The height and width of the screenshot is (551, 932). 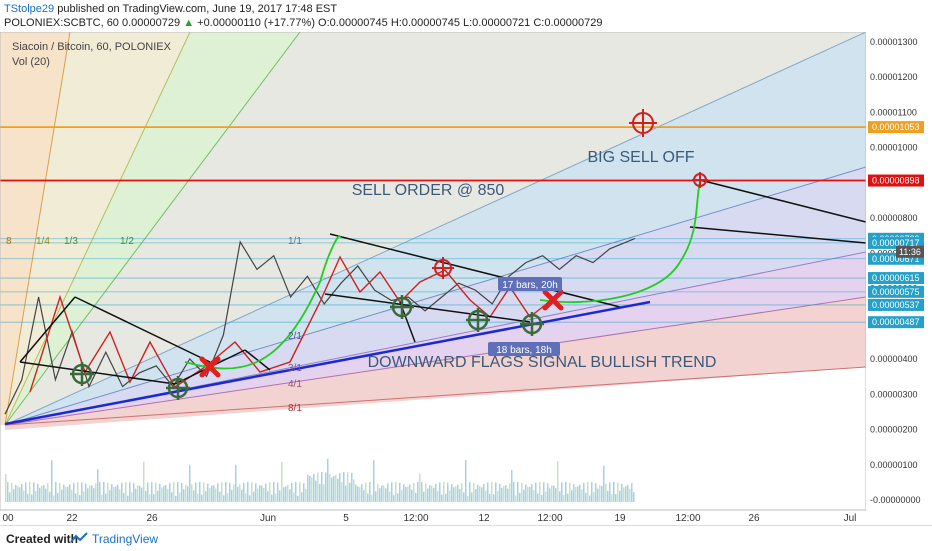 I want to click on y-tick-label: -0.00000000, so click(x=895, y=500).